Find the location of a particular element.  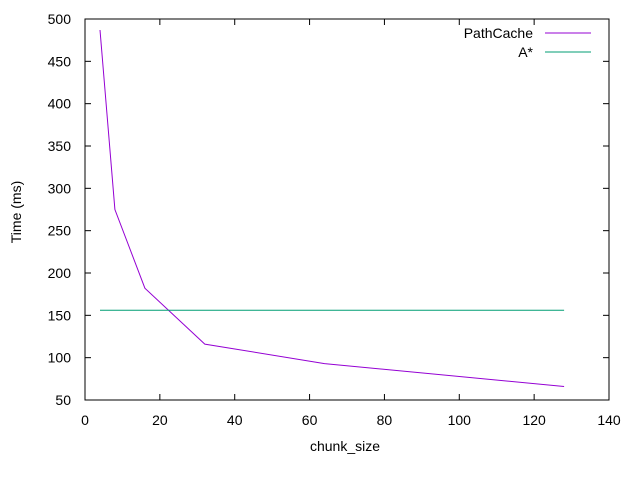

y-tick-label: 400 is located at coordinates (60, 104).